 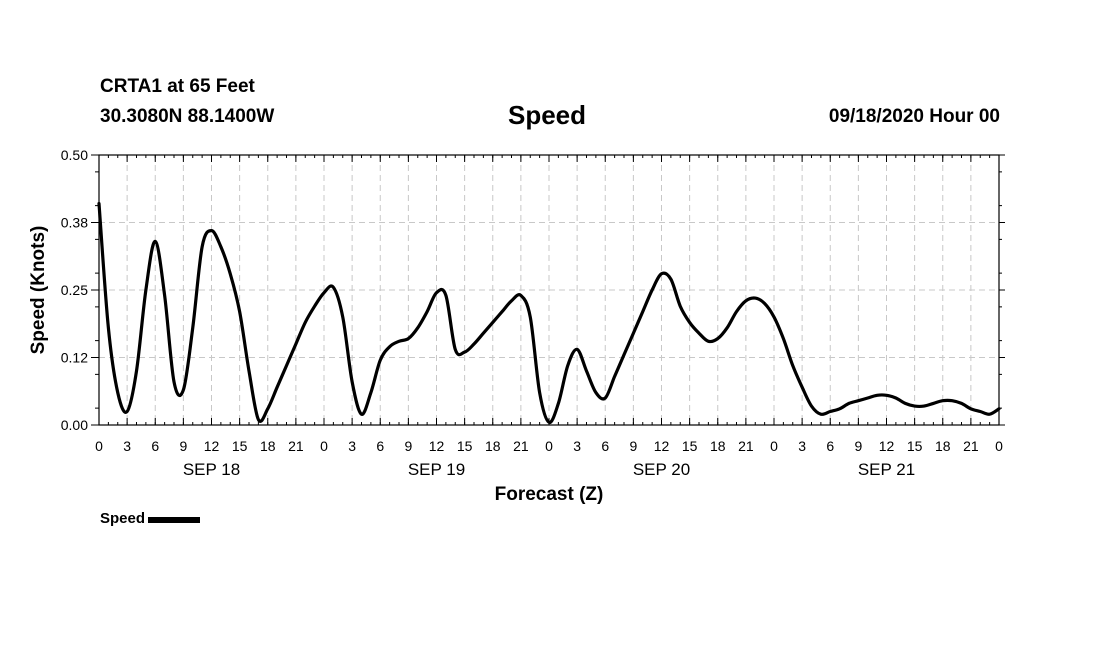 I want to click on legend-label: Speed, so click(x=123, y=518).